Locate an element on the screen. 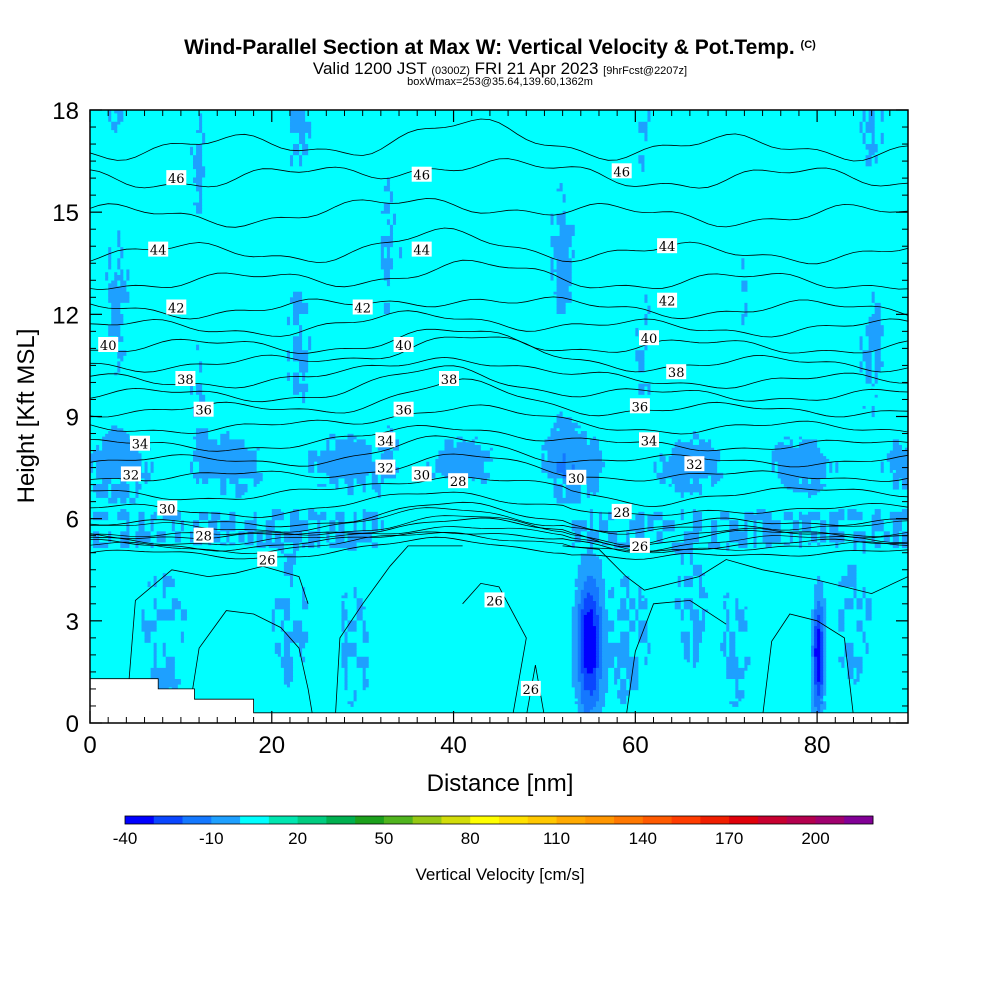  contour-label-text: 40 is located at coordinates (403, 346).